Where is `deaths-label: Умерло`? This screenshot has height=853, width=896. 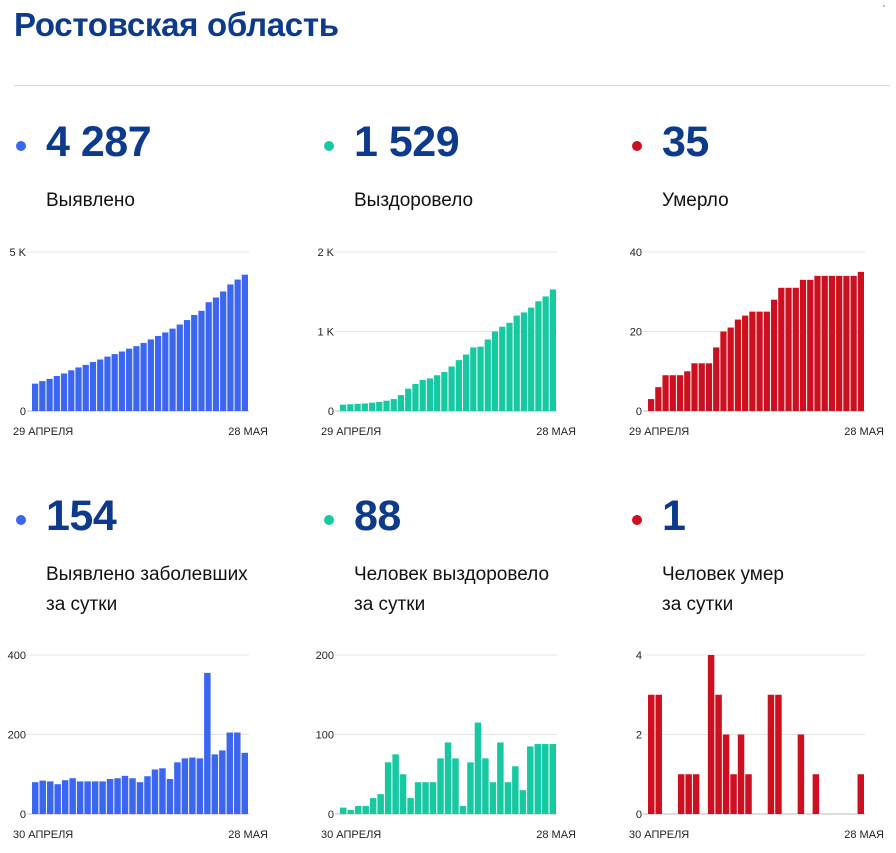 deaths-label: Умерло is located at coordinates (695, 201).